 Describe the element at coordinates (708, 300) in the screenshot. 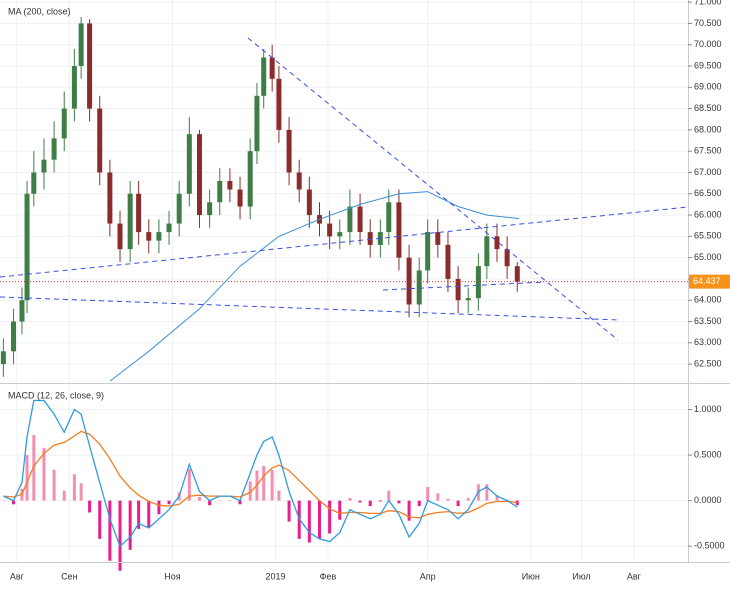

I see `y-tick-label: 64.000` at that location.